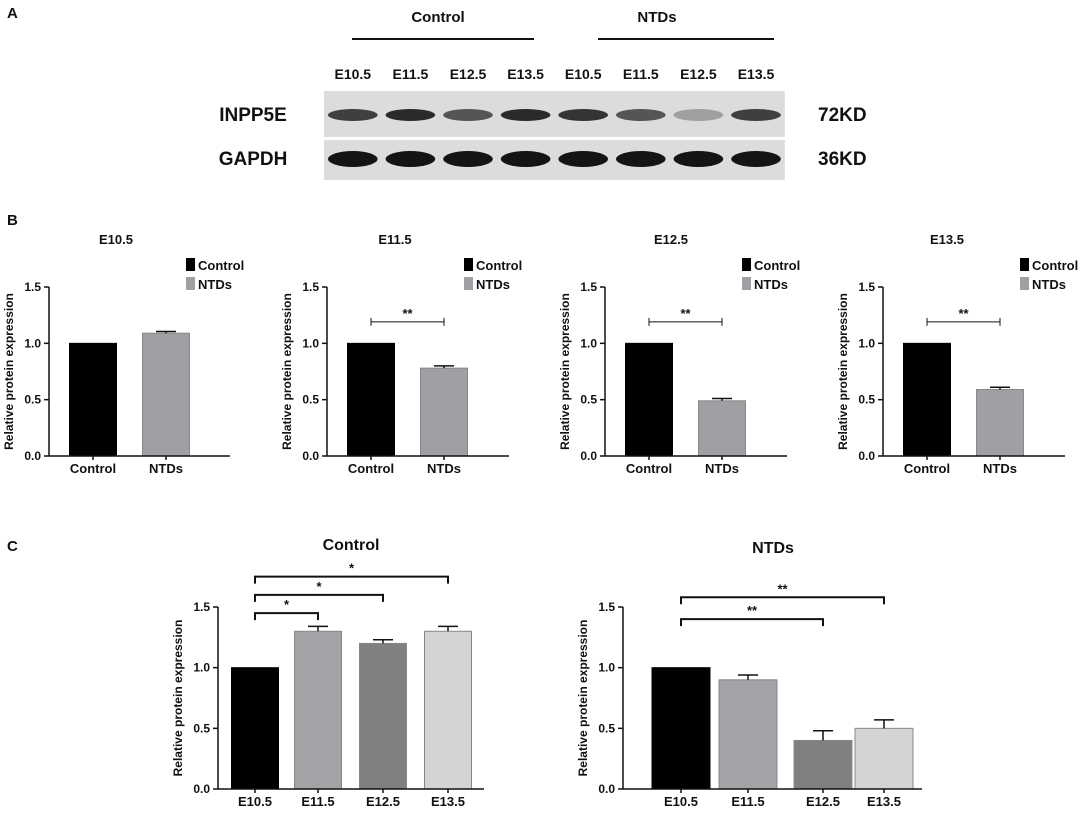 The width and height of the screenshot is (1084, 815). Describe the element at coordinates (253, 159) in the screenshot. I see `blot-protein-name: GAPDH` at that location.